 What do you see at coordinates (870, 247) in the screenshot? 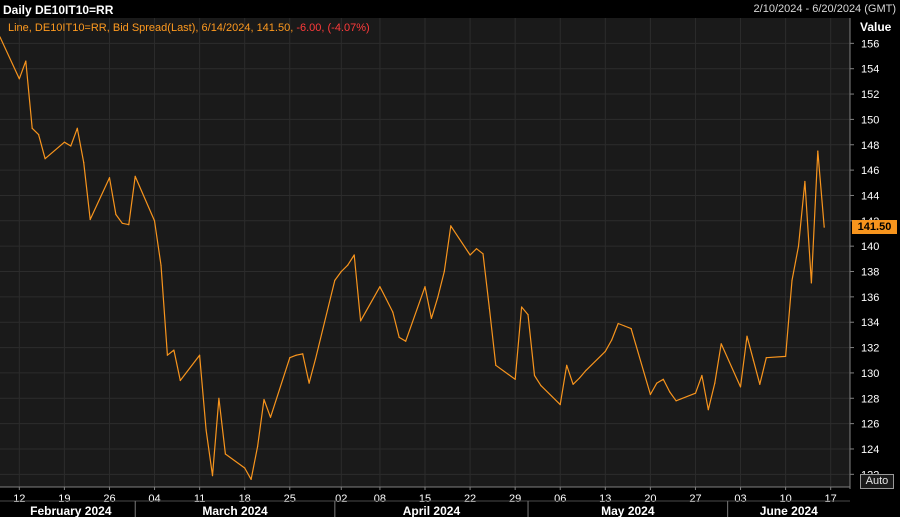
I see `y-tick-label: 140` at bounding box center [870, 247].